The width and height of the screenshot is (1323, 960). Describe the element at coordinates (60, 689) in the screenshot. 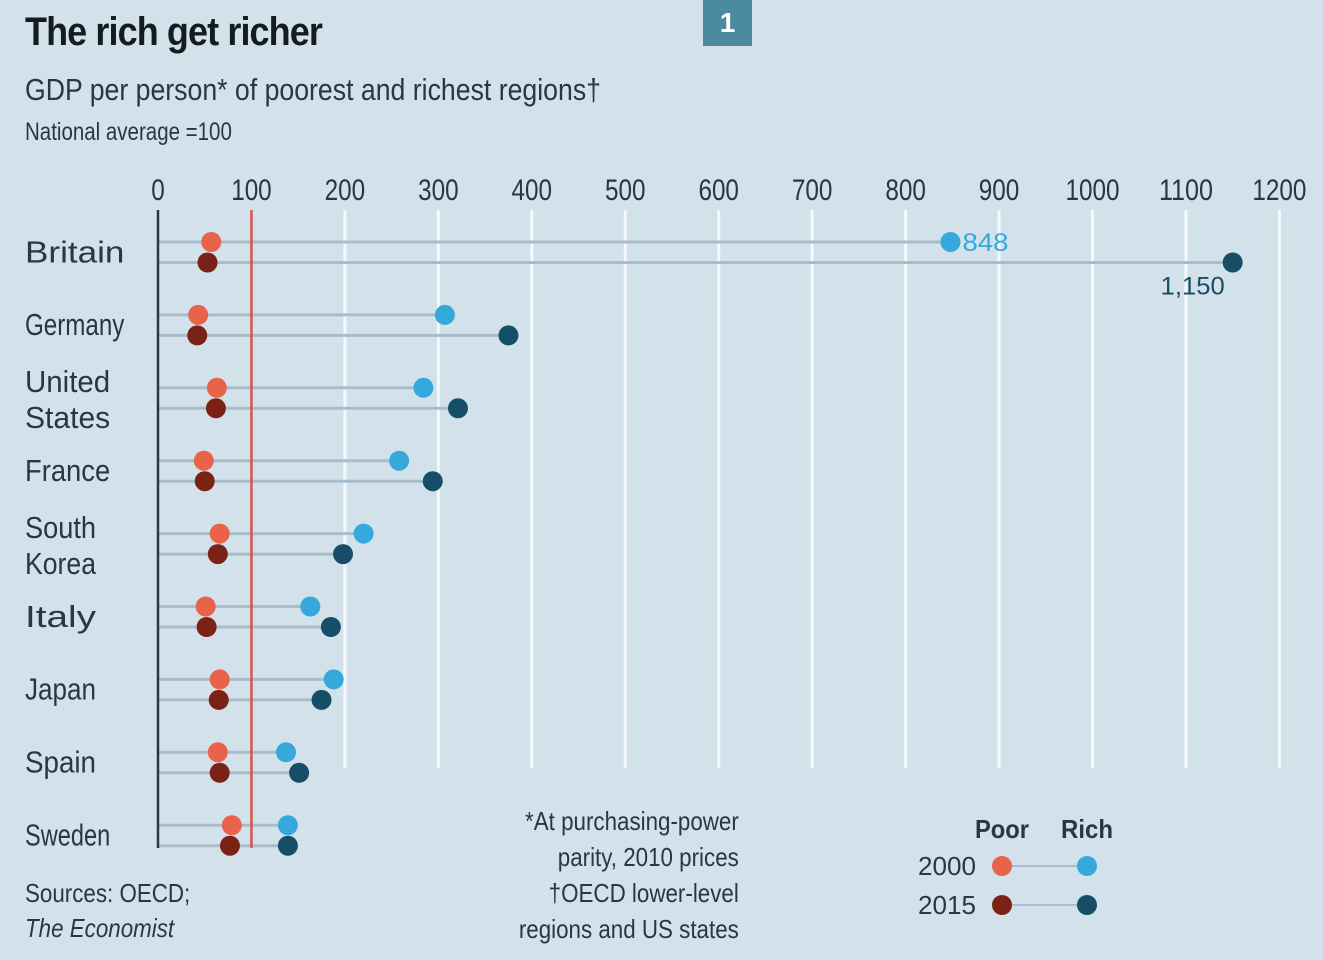

I see `country-label: Japan` at that location.